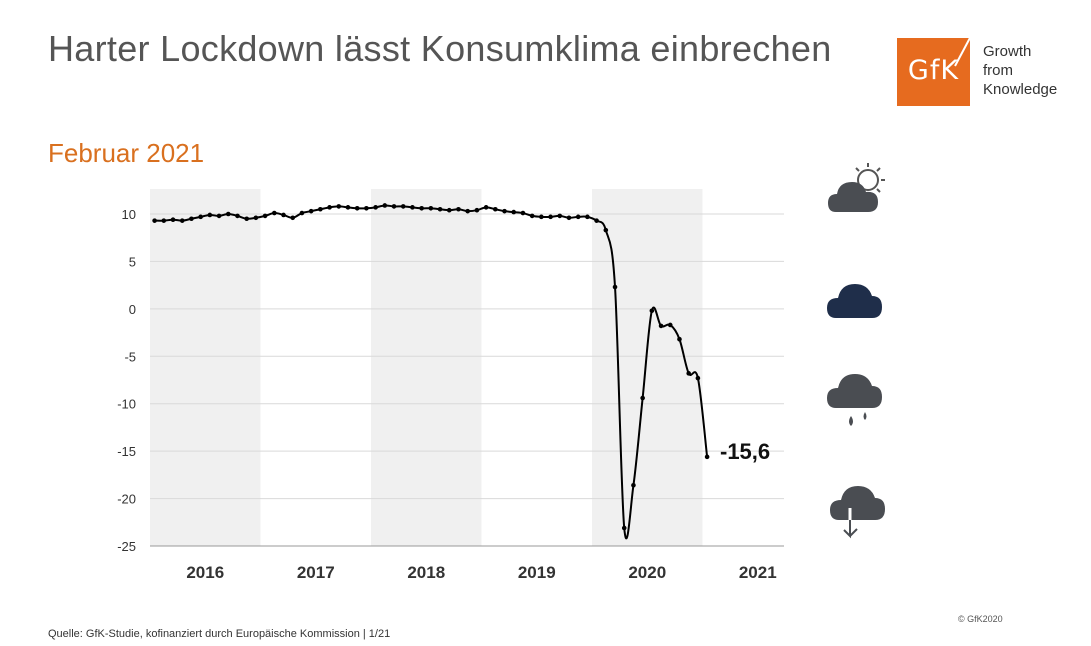 This screenshot has width=1091, height=646. I want to click on y-tick-label: -20, so click(126, 499).